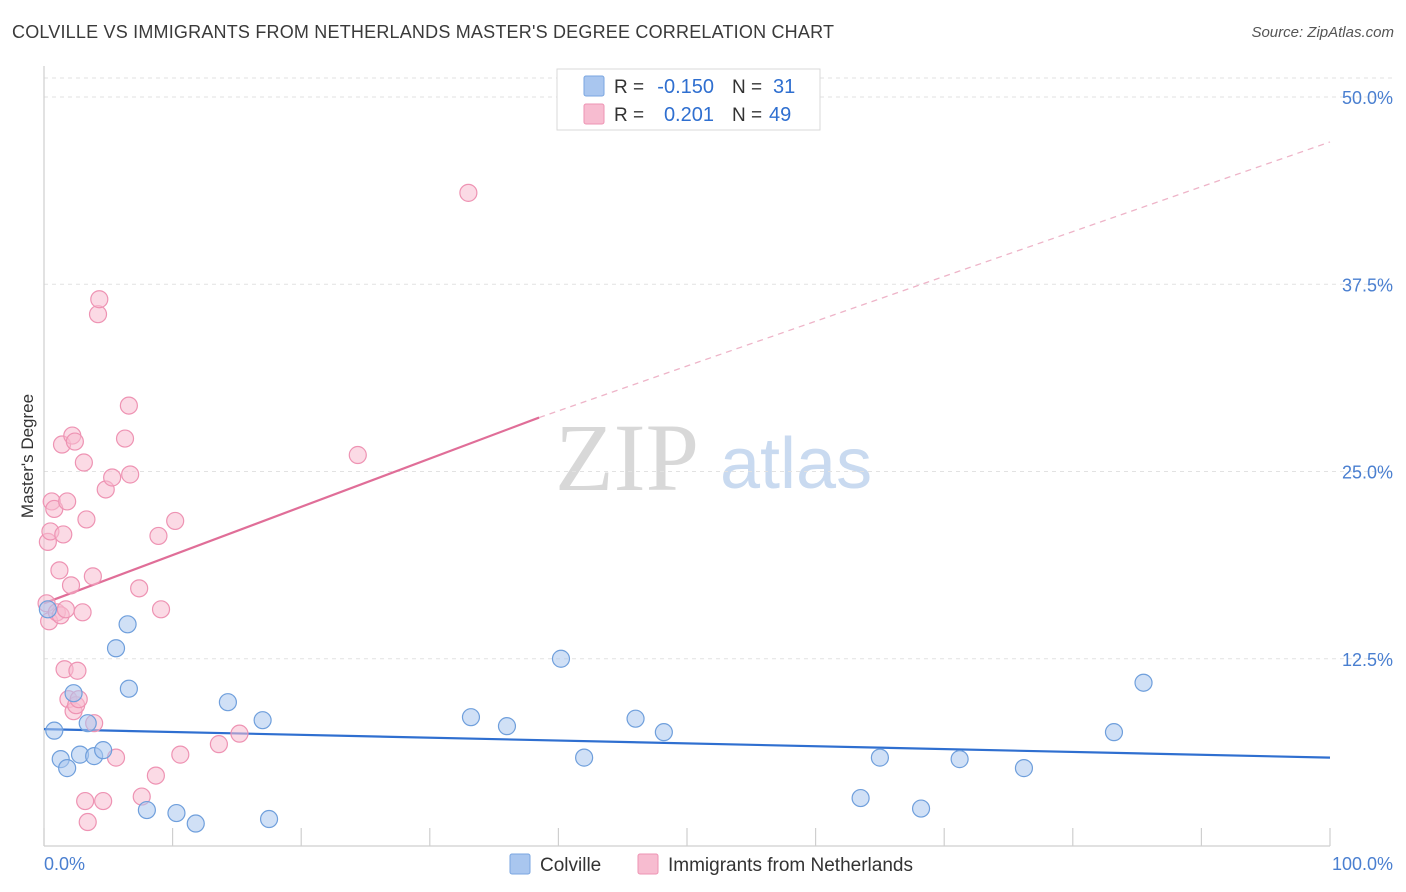 The height and width of the screenshot is (892, 1406). What do you see at coordinates (688, 99) in the screenshot?
I see `correlation-legend: R = -0.150 N = 31 R = 0.201 N = 49` at bounding box center [688, 99].